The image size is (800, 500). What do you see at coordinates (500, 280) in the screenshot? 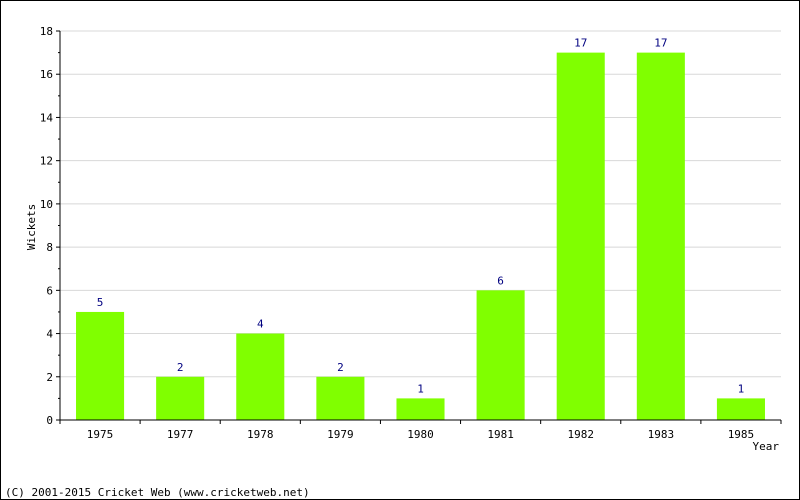
I see `data-label: 6` at bounding box center [500, 280].